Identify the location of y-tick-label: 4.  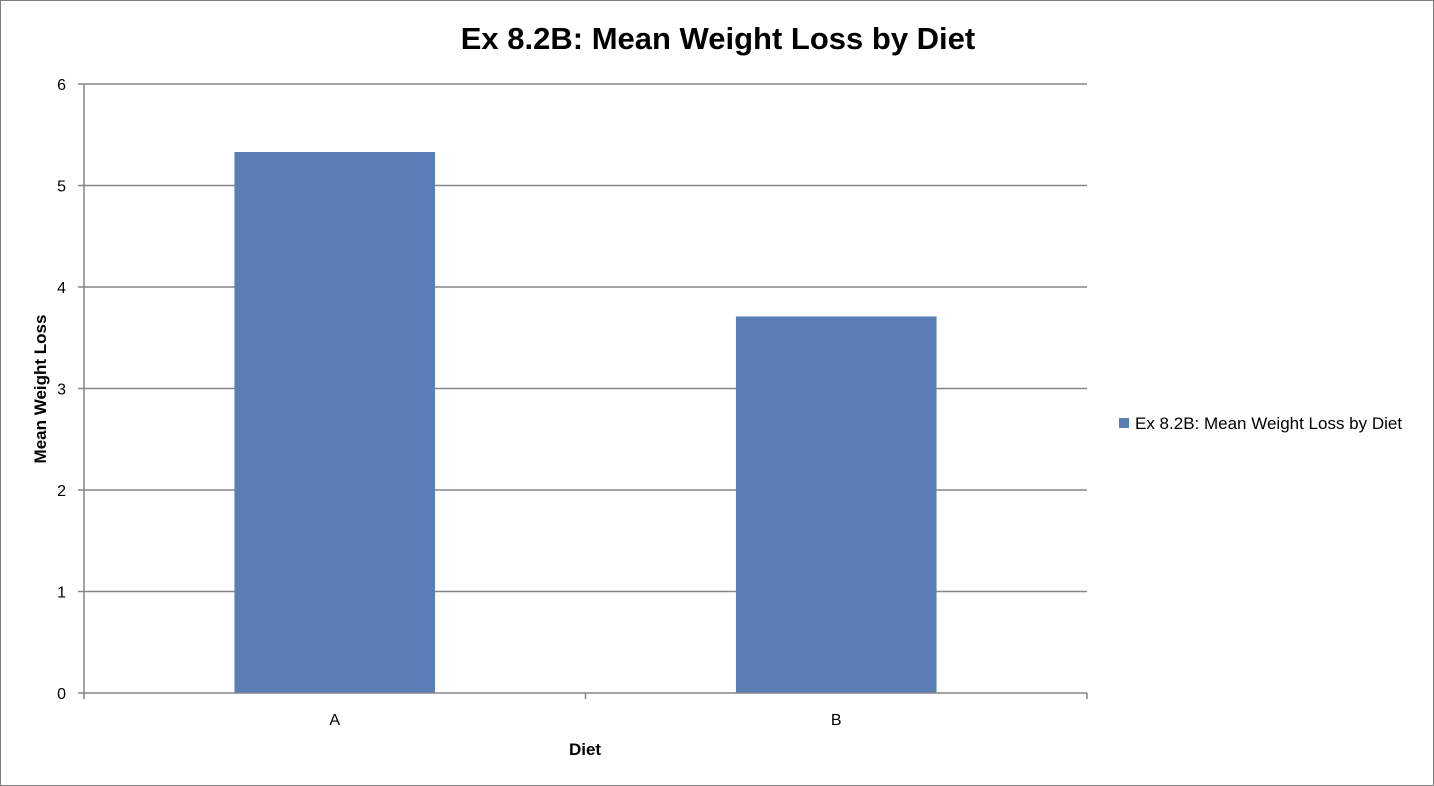
(61, 288).